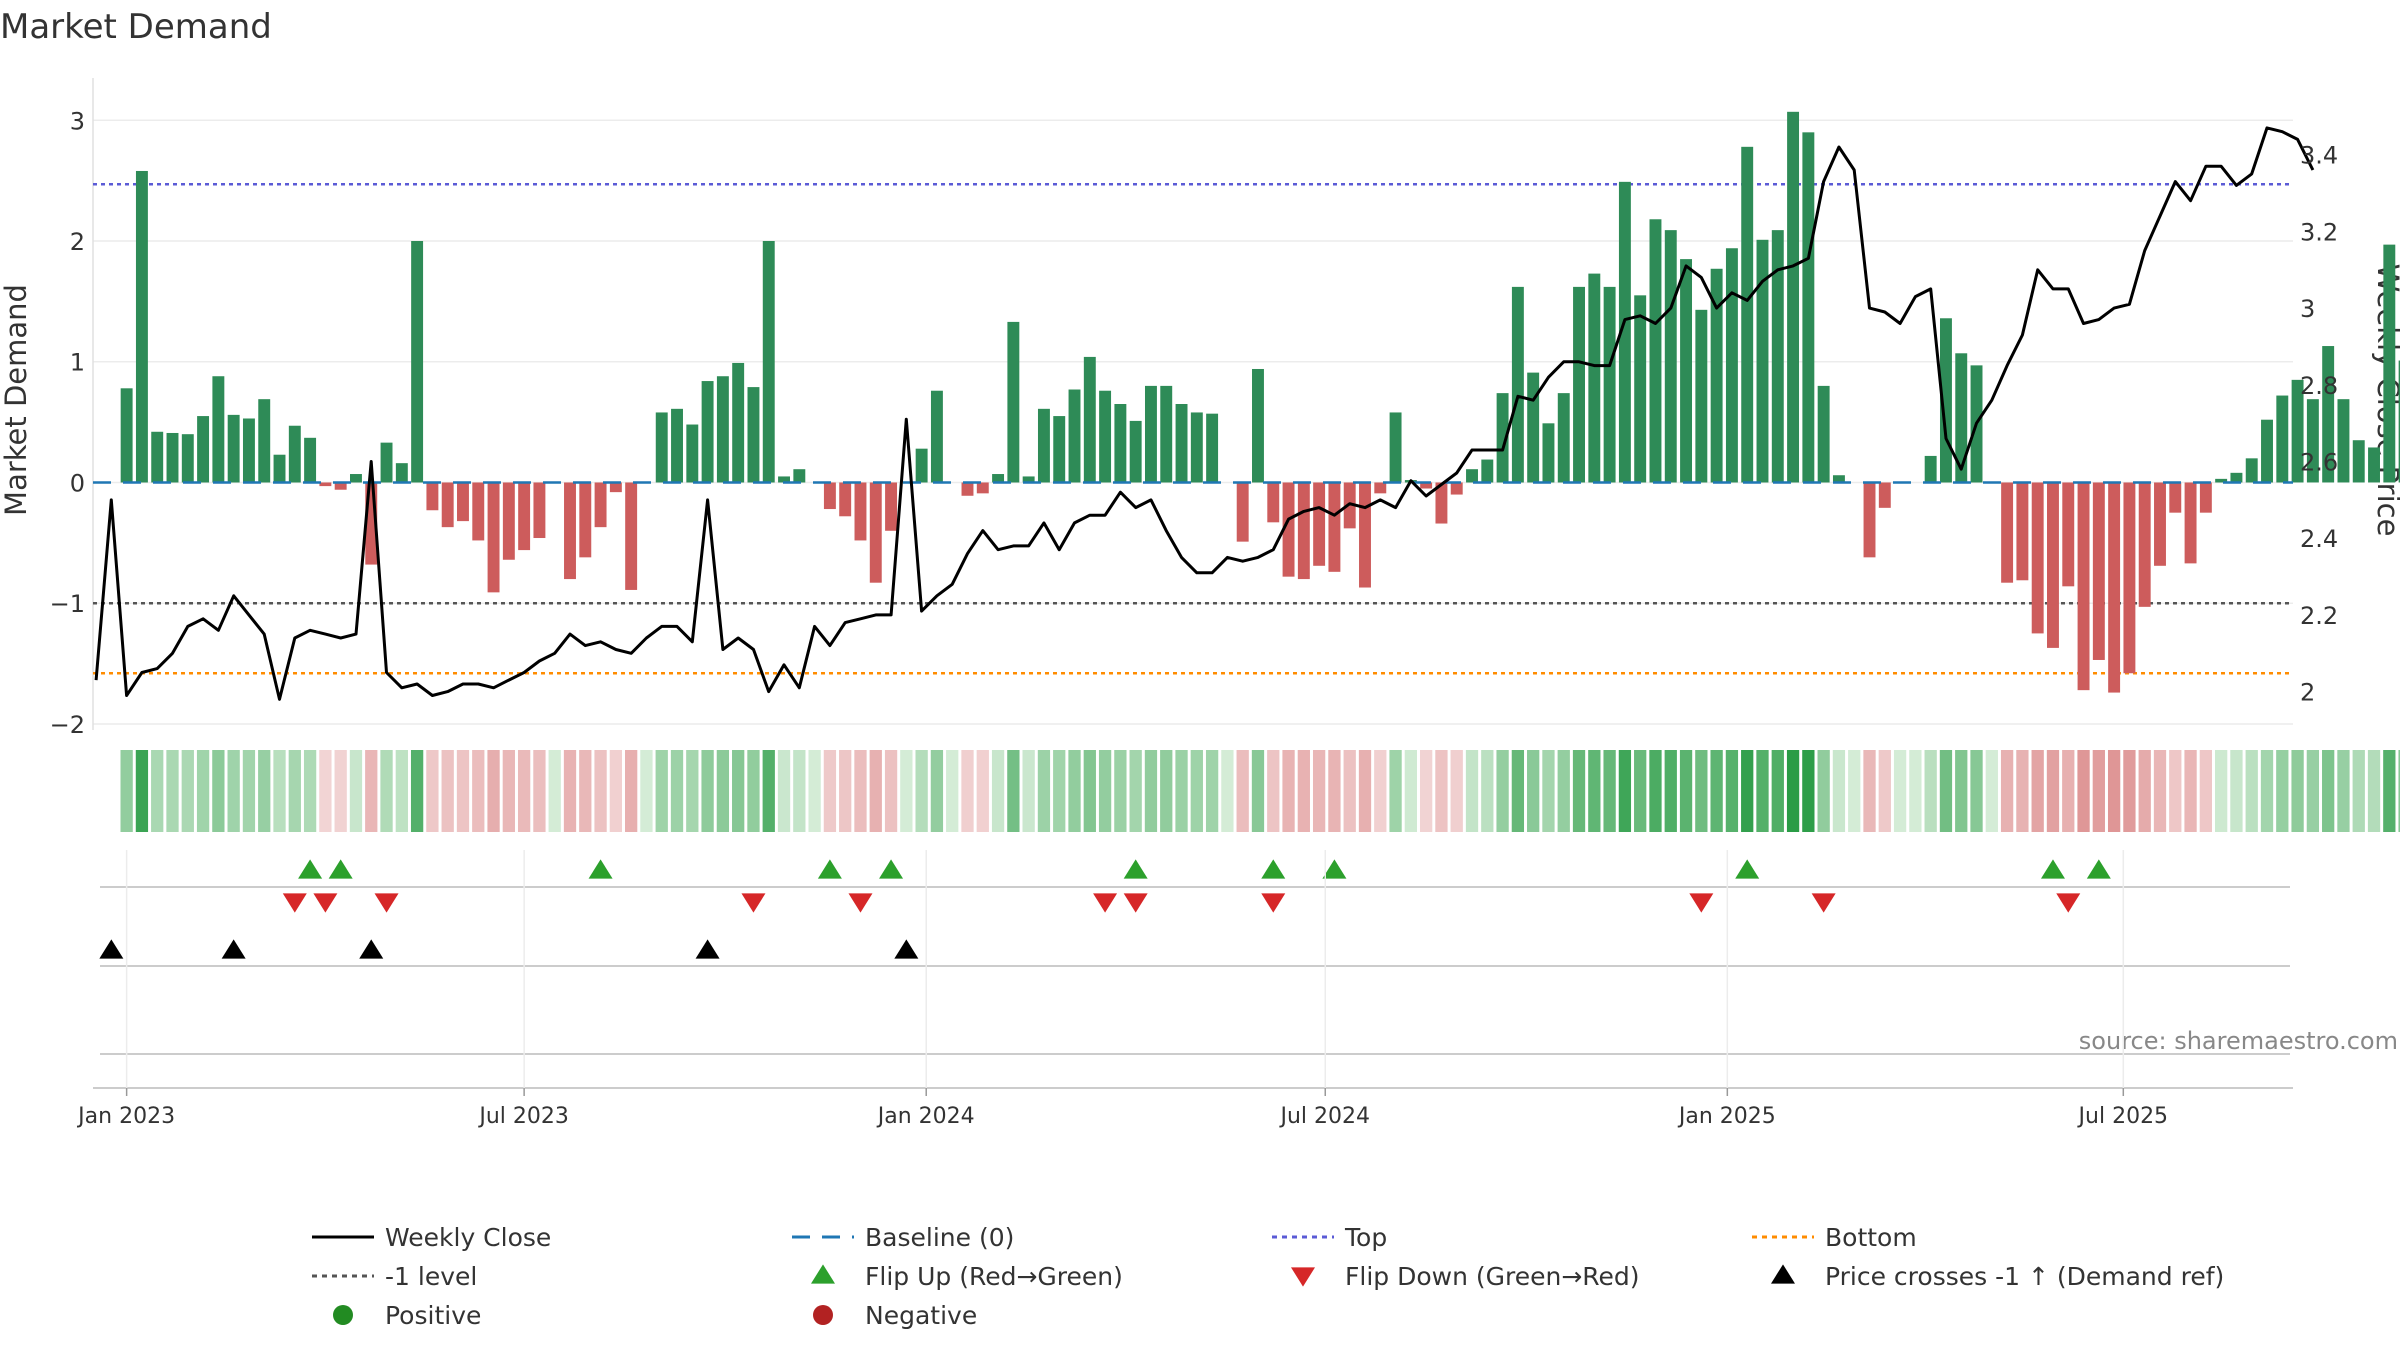 This screenshot has width=2400, height=1350. I want to click on legend-item: Weekly Close, so click(431, 1237).